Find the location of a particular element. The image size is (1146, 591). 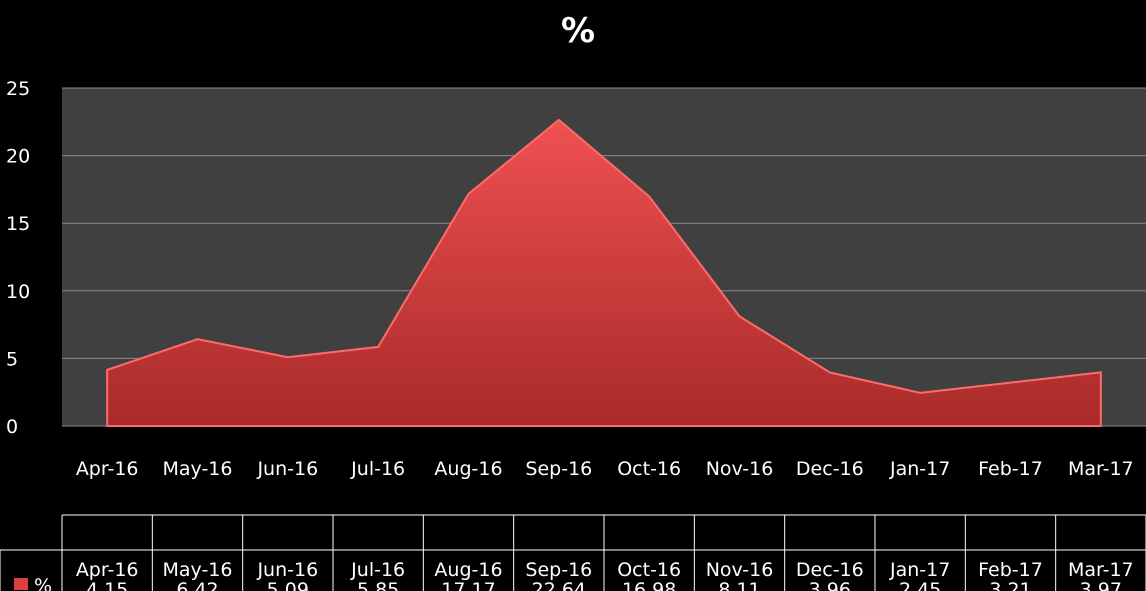

table-value: 3.96 is located at coordinates (830, 585).